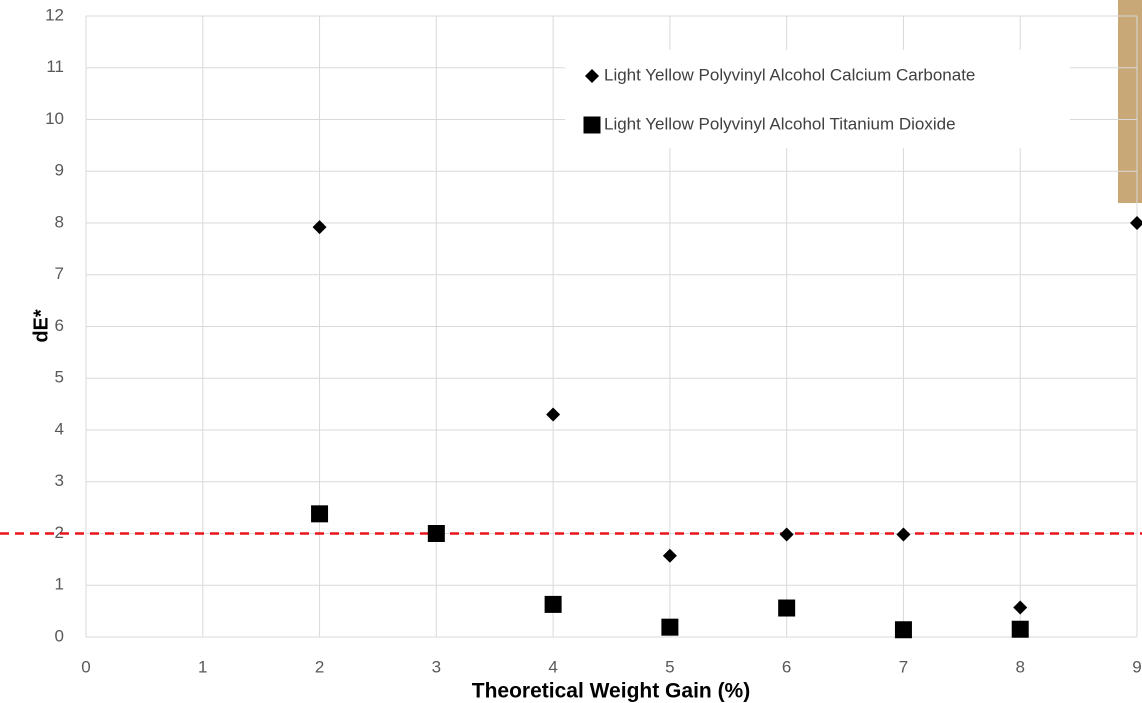 Image resolution: width=1142 pixels, height=703 pixels. What do you see at coordinates (55, 66) in the screenshot?
I see `y-tick-label: 11` at bounding box center [55, 66].